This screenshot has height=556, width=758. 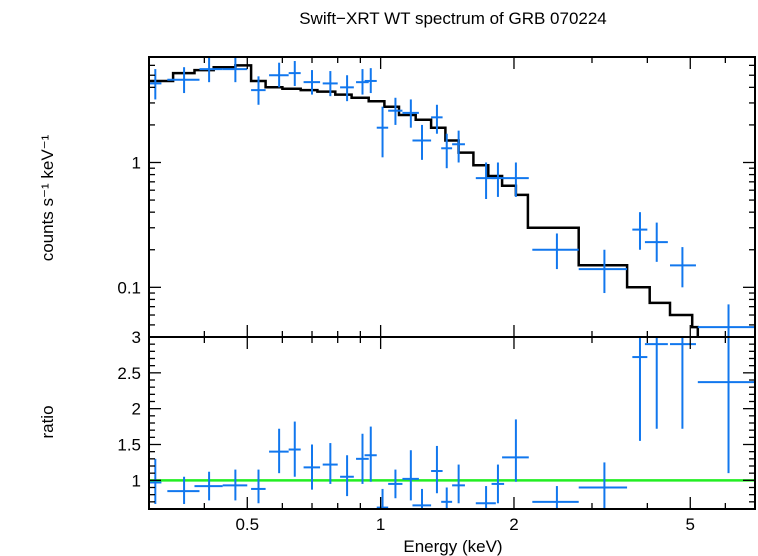 I want to click on x-tick-label: 2, so click(x=513, y=524).